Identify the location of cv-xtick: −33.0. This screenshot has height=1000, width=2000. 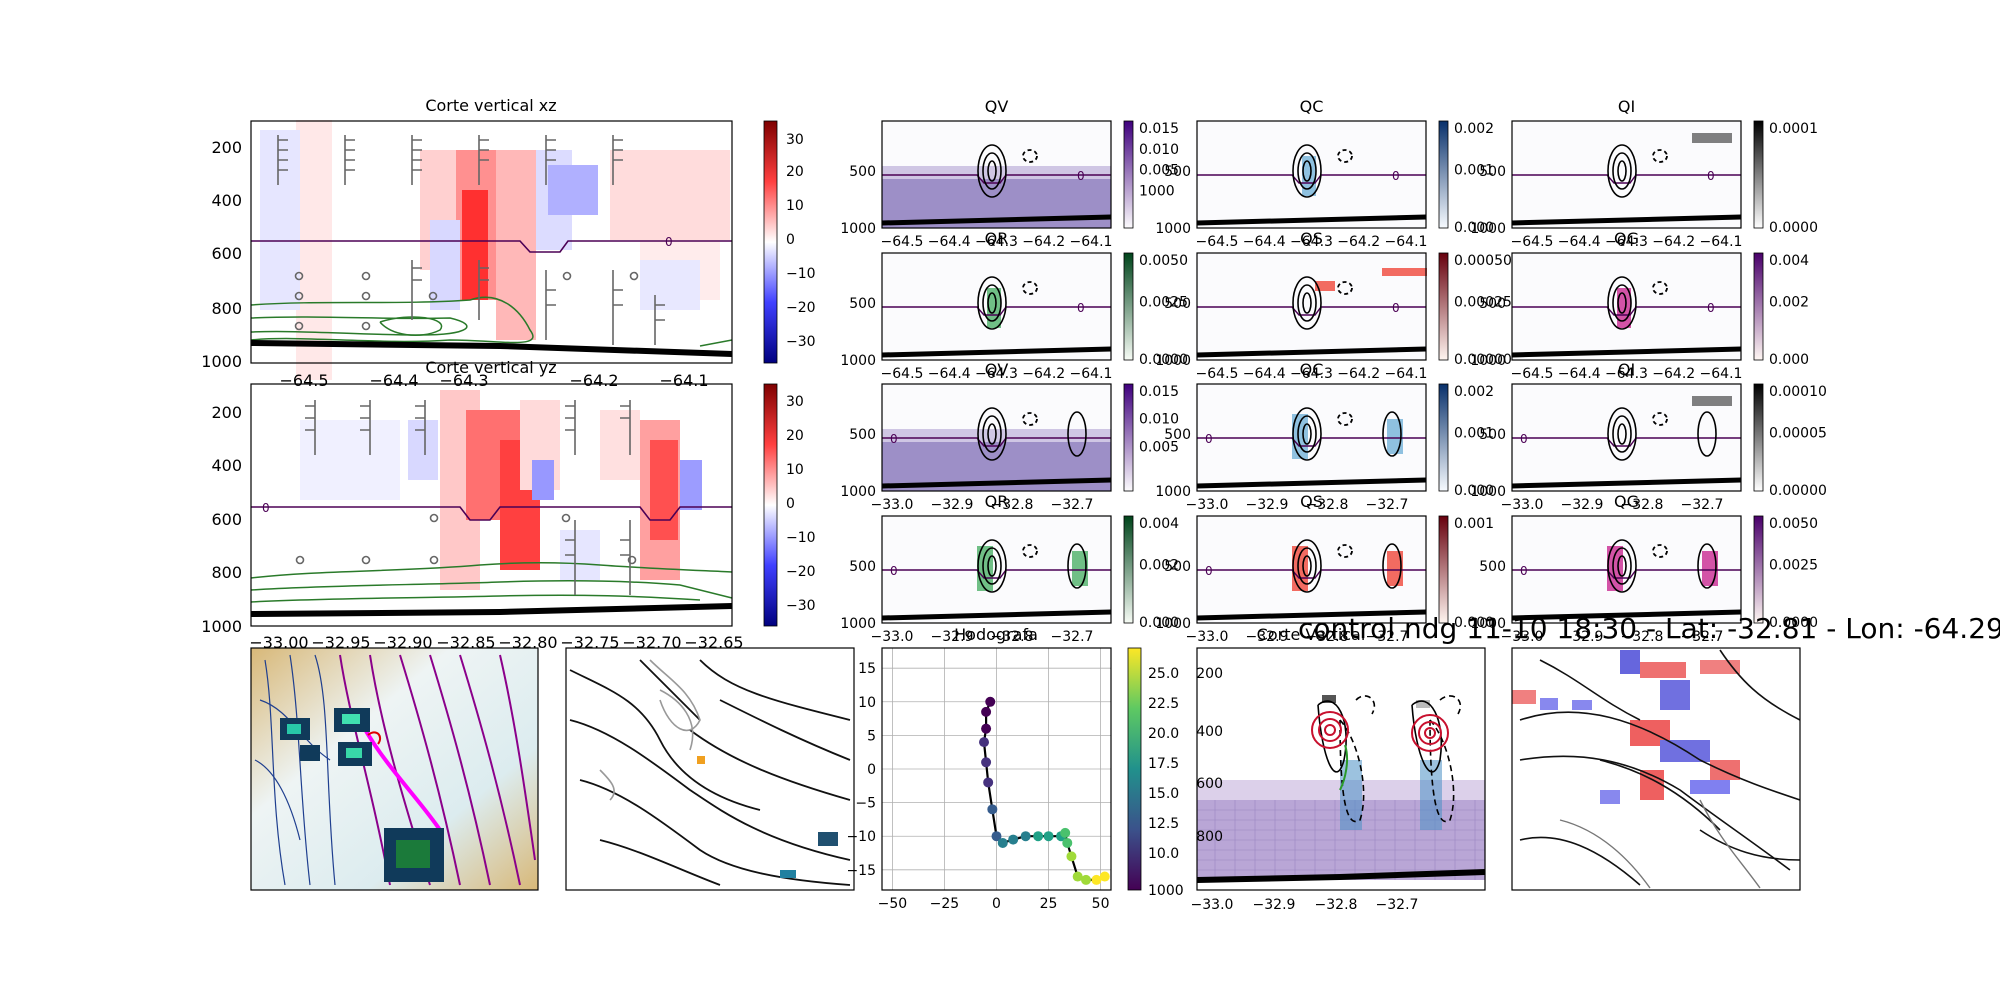
(1212, 905).